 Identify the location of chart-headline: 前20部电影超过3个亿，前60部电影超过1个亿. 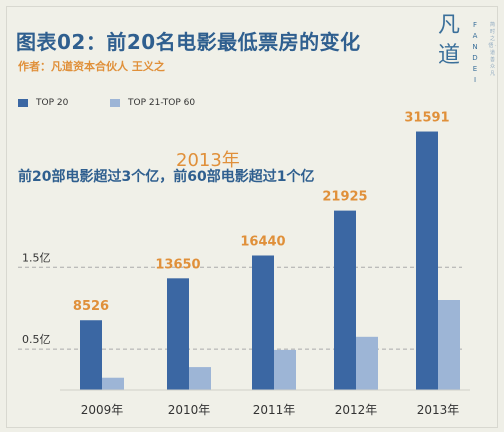
(166, 177).